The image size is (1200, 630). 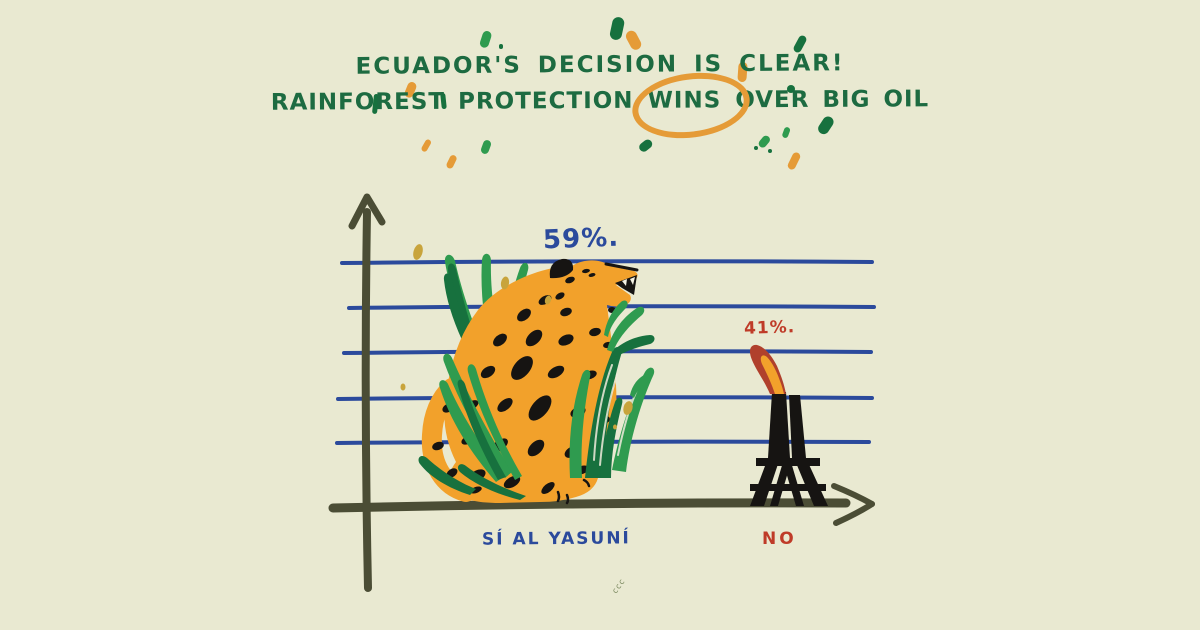 I want to click on flame-icon, so click(x=767, y=369).